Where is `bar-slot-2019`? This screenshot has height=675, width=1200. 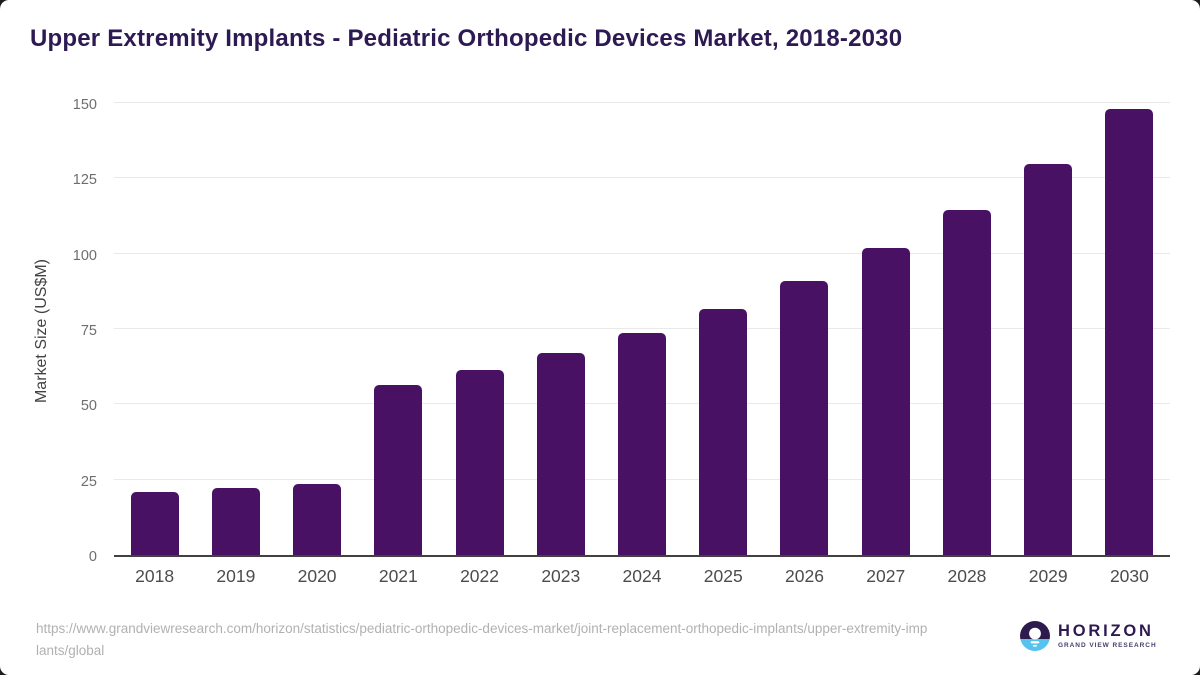 bar-slot-2019 is located at coordinates (235, 330).